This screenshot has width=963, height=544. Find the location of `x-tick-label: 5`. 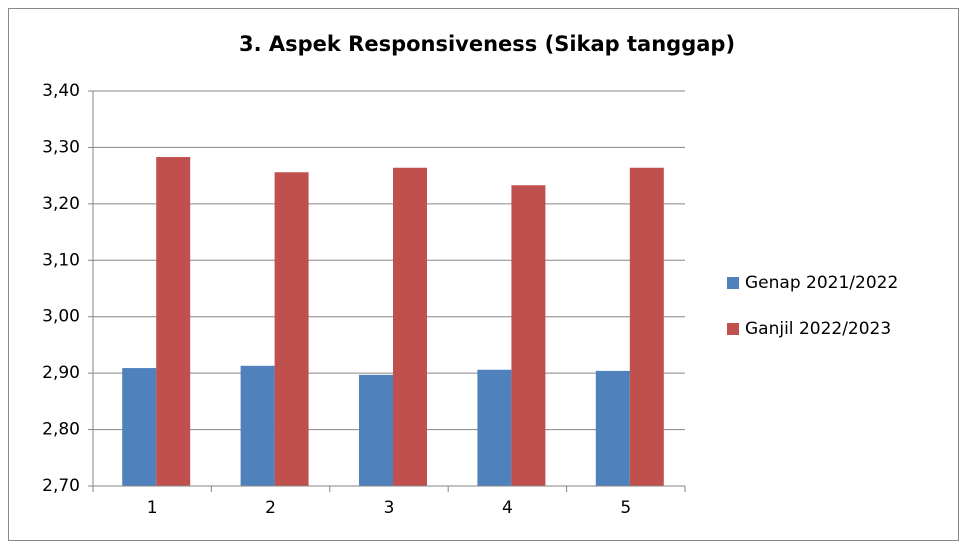

x-tick-label: 5 is located at coordinates (625, 508).